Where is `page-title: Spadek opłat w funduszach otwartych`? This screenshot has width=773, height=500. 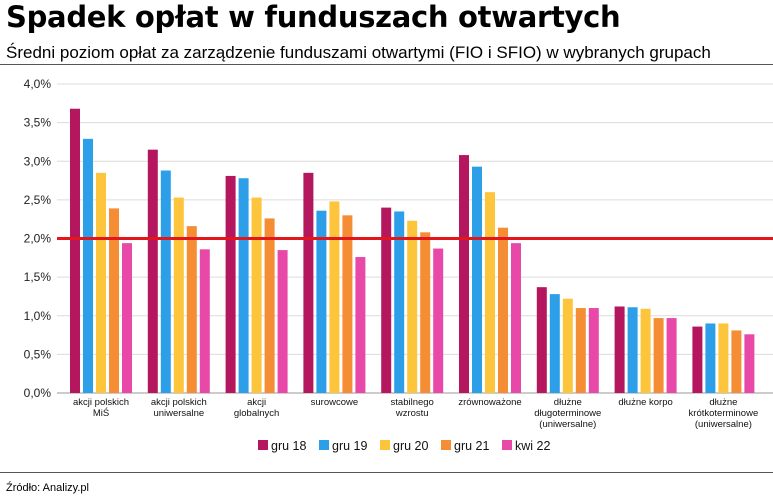 page-title: Spadek opłat w funduszach otwartych is located at coordinates (313, 17).